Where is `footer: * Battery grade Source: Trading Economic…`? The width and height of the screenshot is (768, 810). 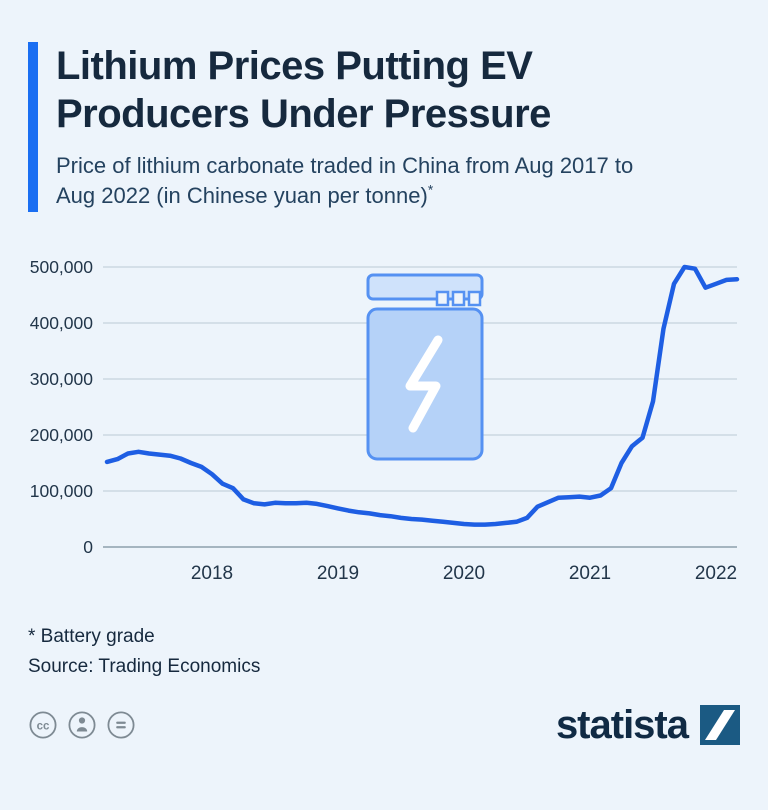
footer: * Battery grade Source: Trading Economic… is located at coordinates (384, 683).